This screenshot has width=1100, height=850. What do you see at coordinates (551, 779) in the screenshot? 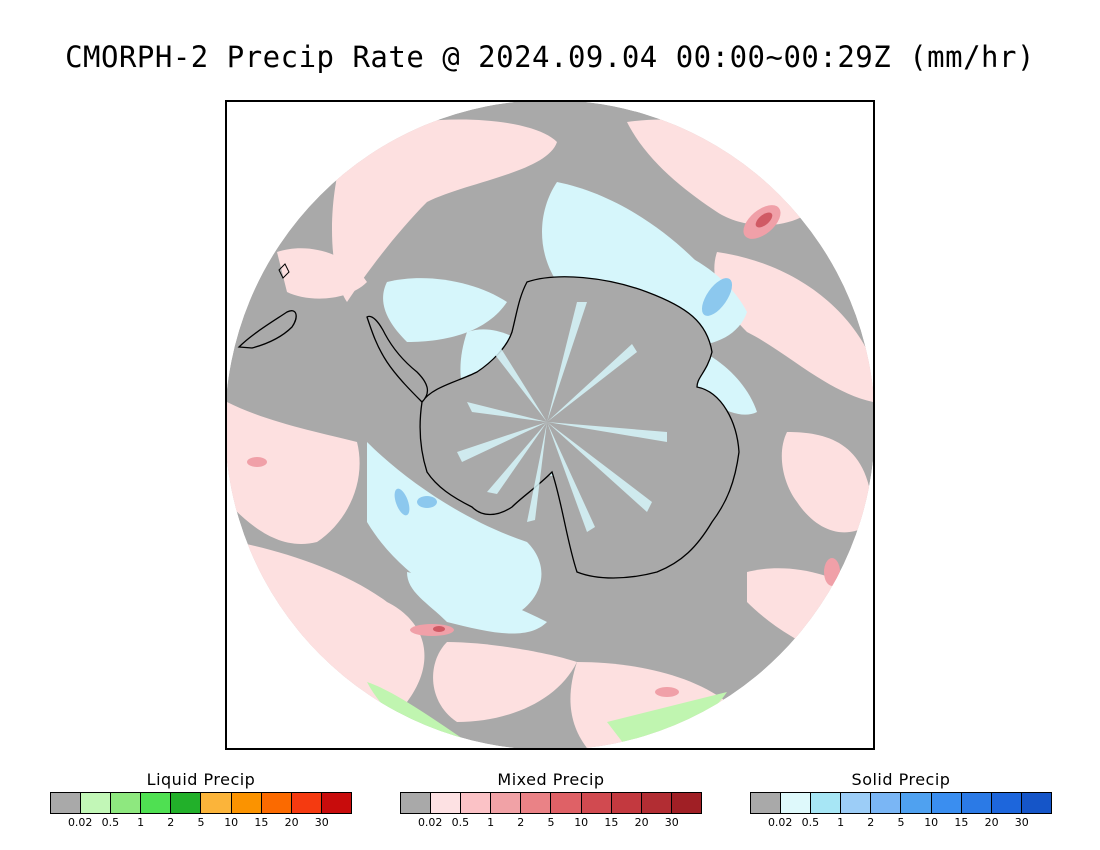
I see `legend-title: Mixed Precip` at bounding box center [551, 779].